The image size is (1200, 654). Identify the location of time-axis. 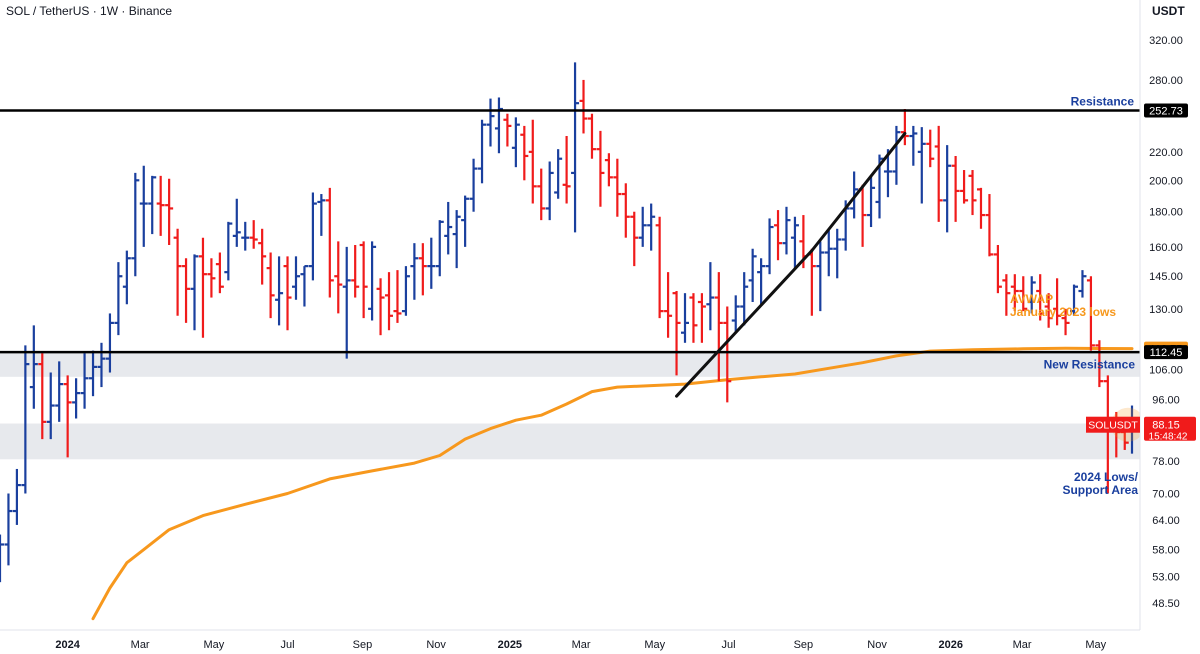
(570, 642).